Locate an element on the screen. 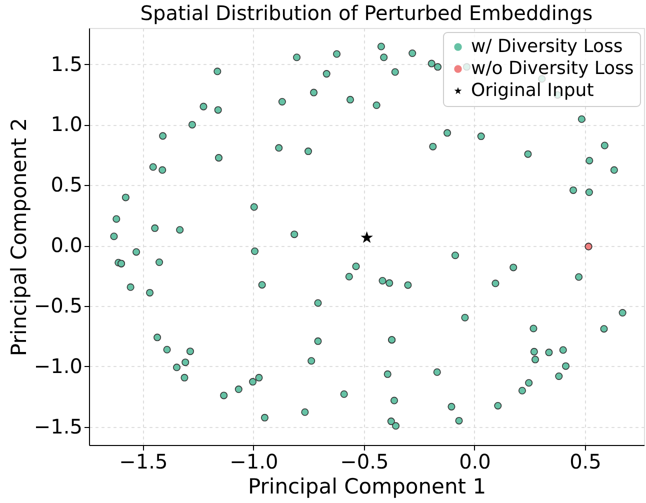 This screenshot has height=503, width=646. legend-label: w/o Diversity Loss is located at coordinates (552, 68).